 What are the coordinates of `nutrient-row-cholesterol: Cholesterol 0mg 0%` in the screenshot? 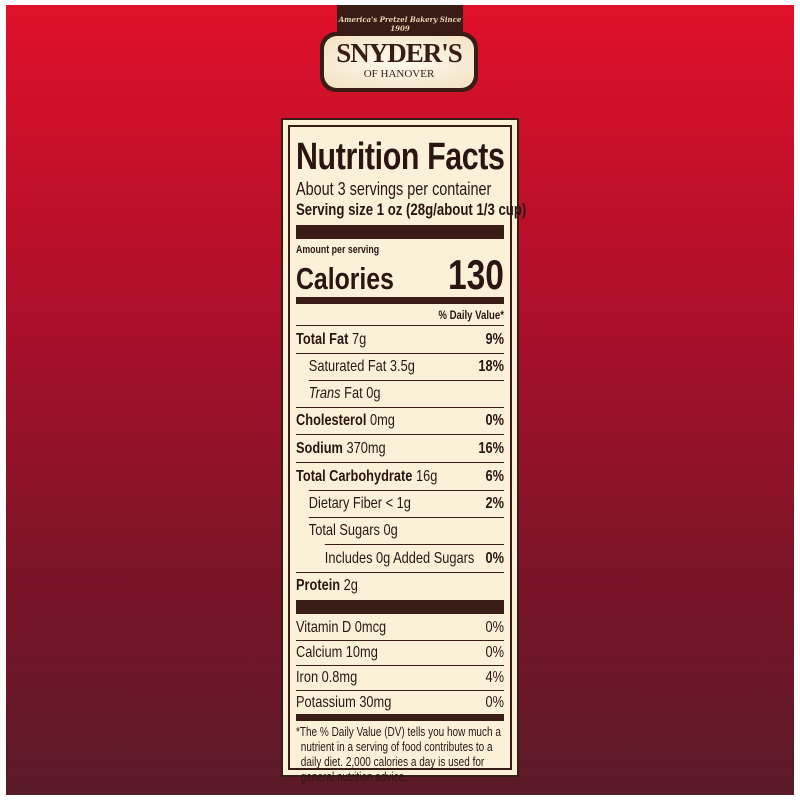 It's located at (400, 421).